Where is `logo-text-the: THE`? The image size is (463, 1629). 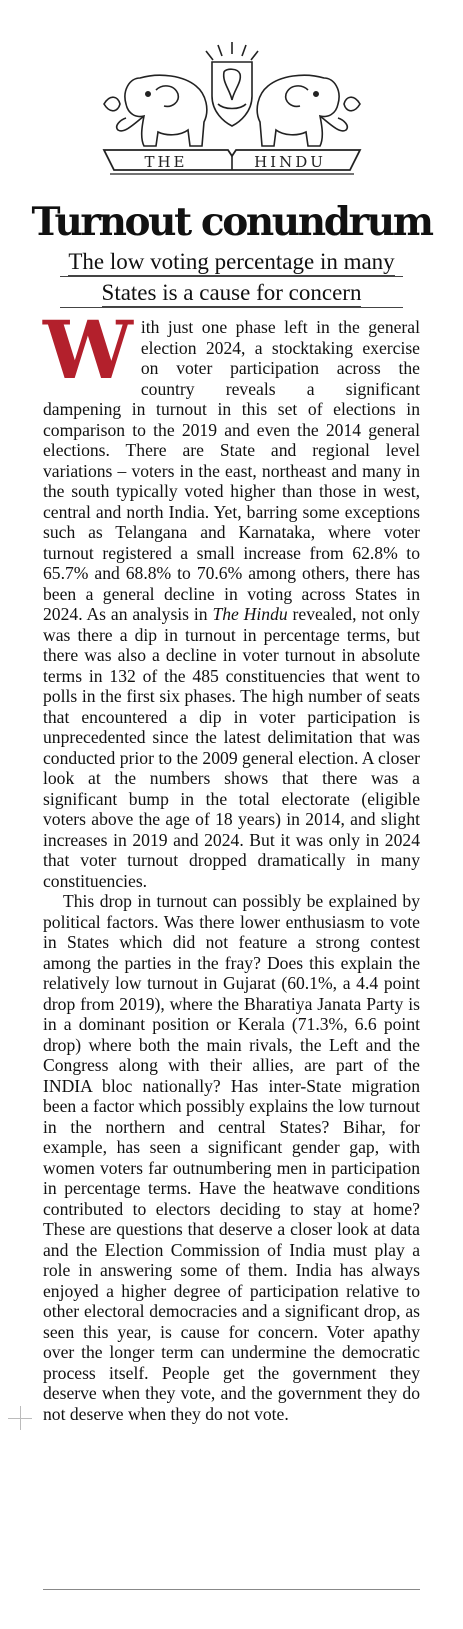 logo-text-the: THE is located at coordinates (165, 162).